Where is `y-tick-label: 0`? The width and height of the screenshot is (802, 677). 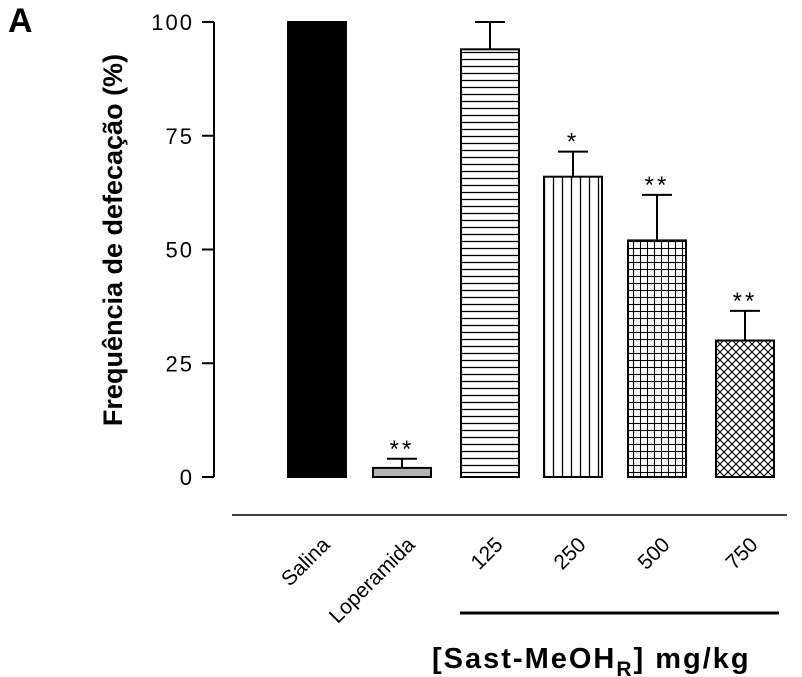
y-tick-label: 0 is located at coordinates (187, 477).